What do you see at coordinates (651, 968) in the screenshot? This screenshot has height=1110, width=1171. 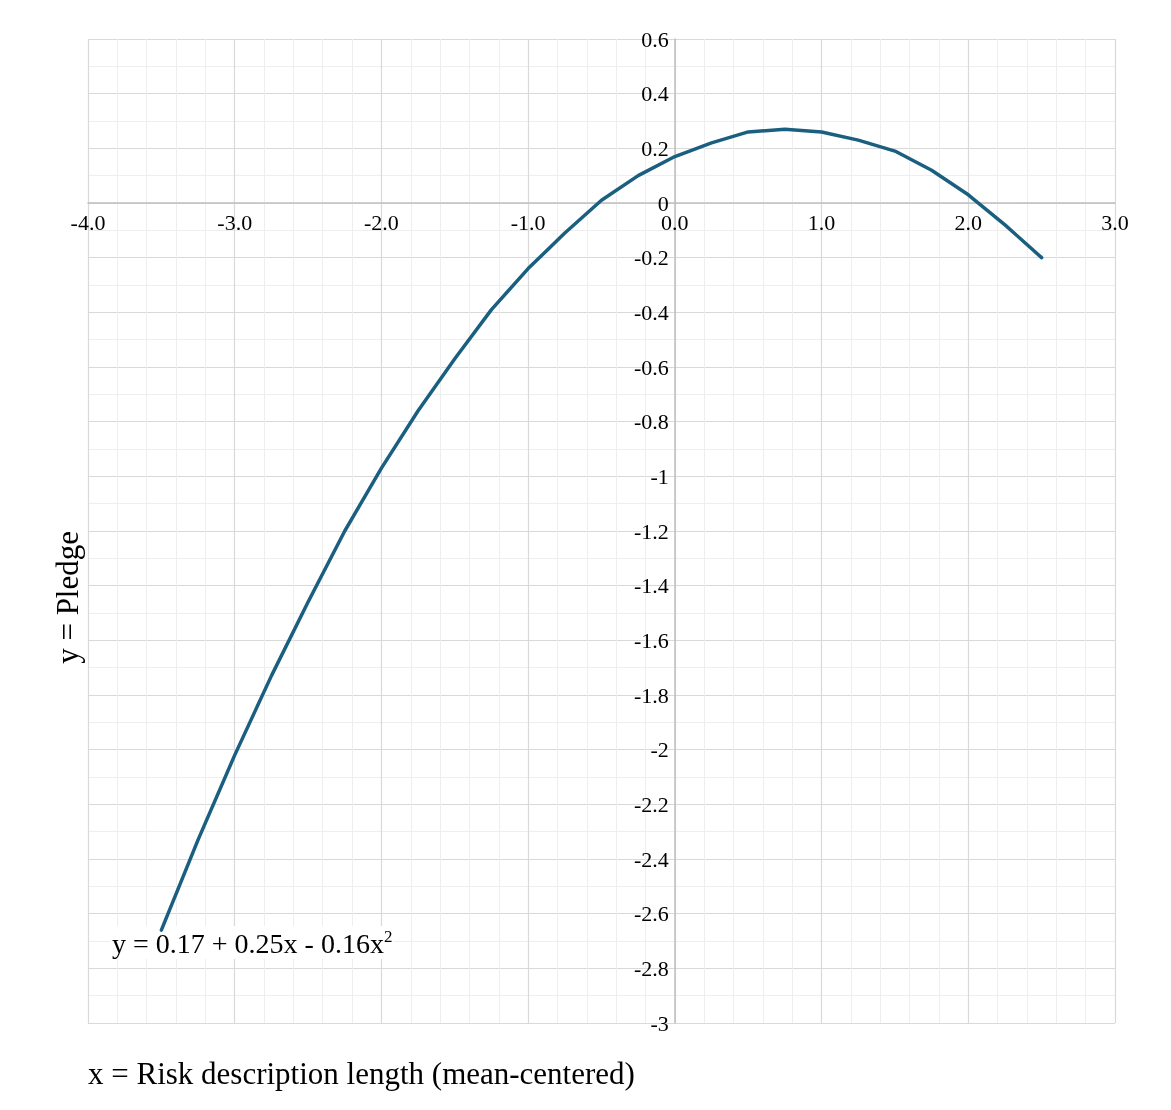 I see `y-tick-label: -2.8` at bounding box center [651, 968].